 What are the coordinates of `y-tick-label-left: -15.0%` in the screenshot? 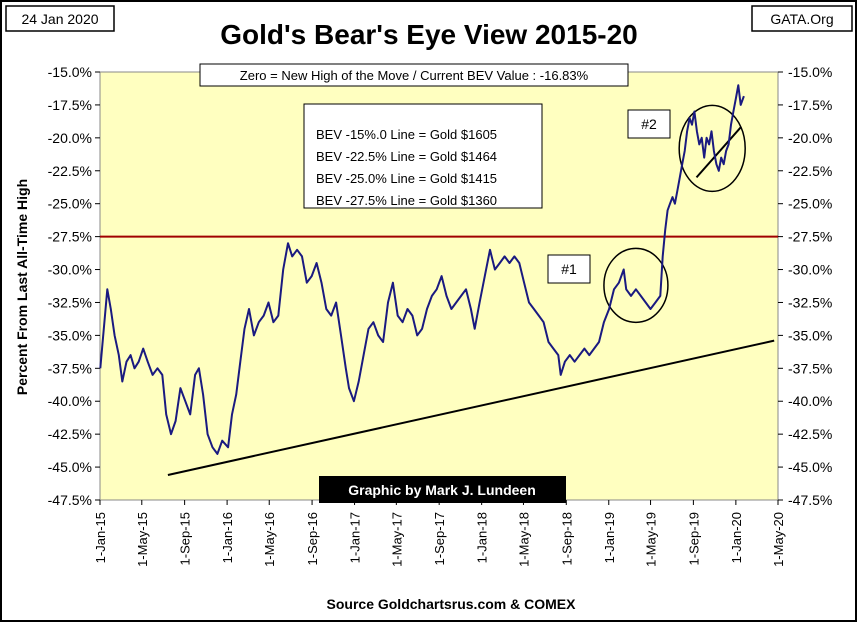 It's located at (70, 72).